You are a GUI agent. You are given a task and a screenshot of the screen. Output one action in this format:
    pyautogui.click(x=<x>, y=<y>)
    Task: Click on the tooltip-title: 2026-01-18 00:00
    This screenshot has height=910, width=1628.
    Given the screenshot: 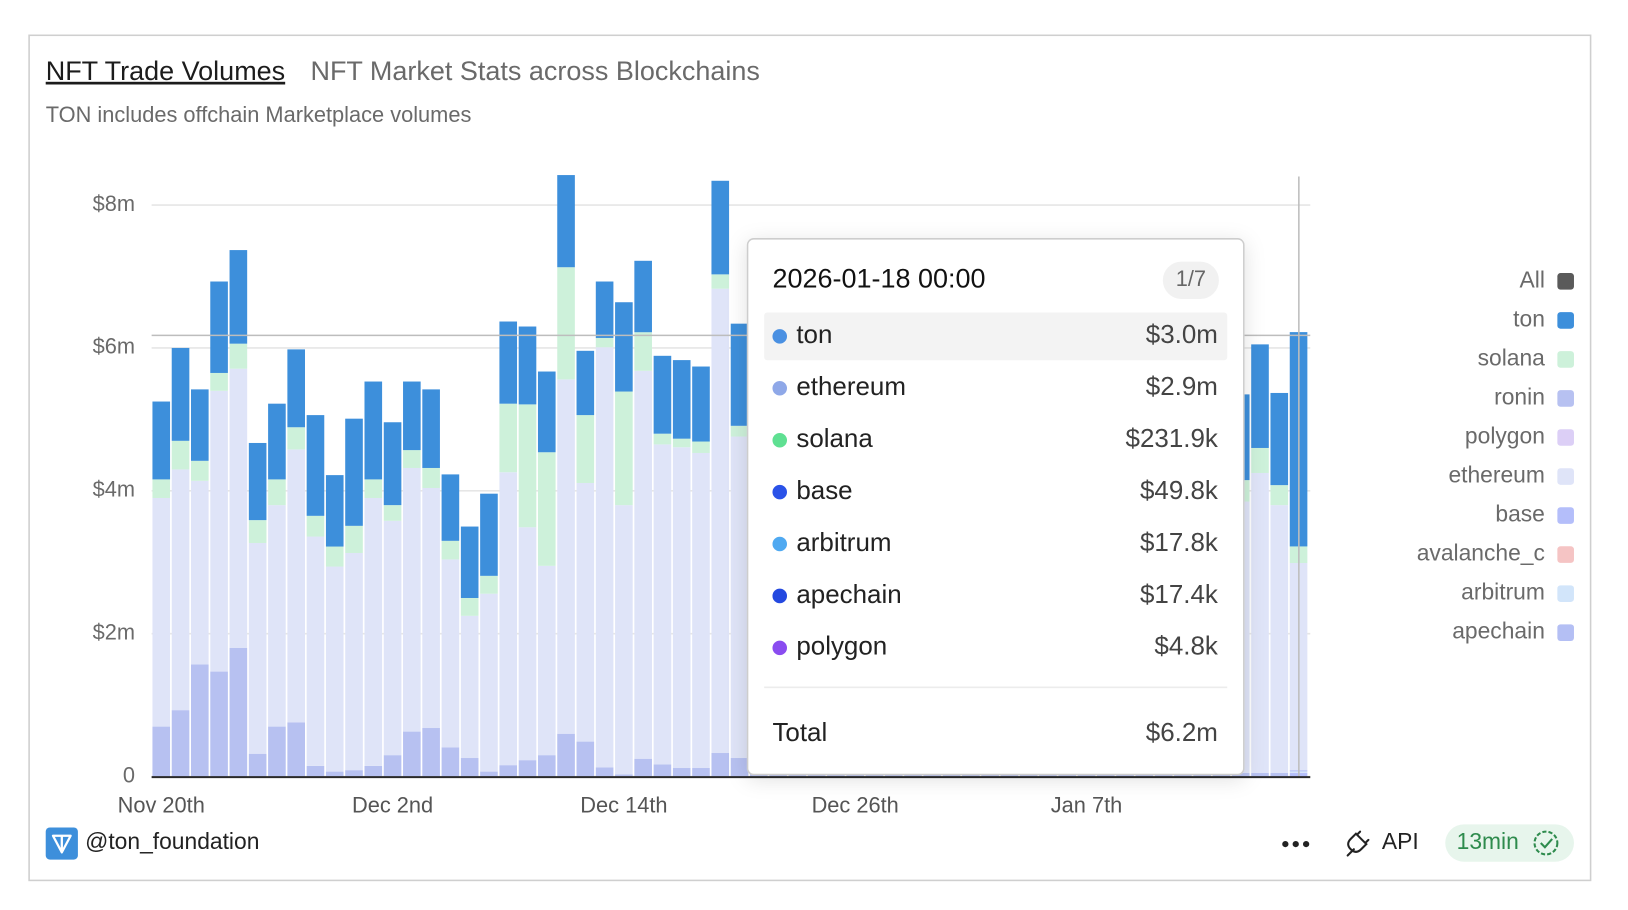 What is the action you would take?
    pyautogui.click(x=878, y=278)
    